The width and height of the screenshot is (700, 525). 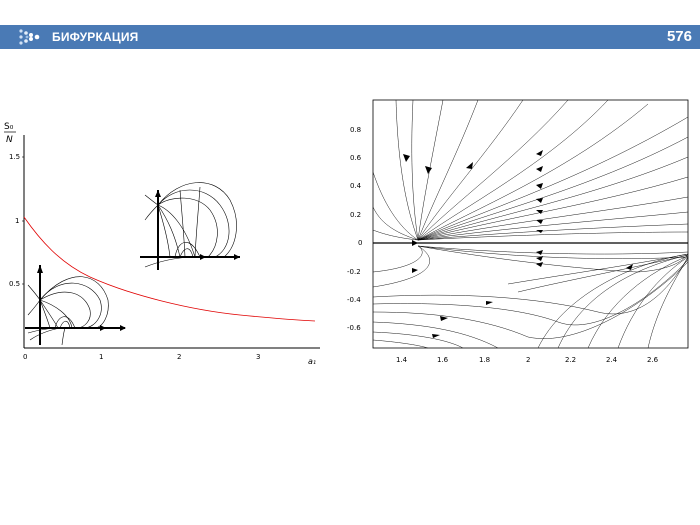 I want to click on streamlines-upper, so click(x=530, y=170).